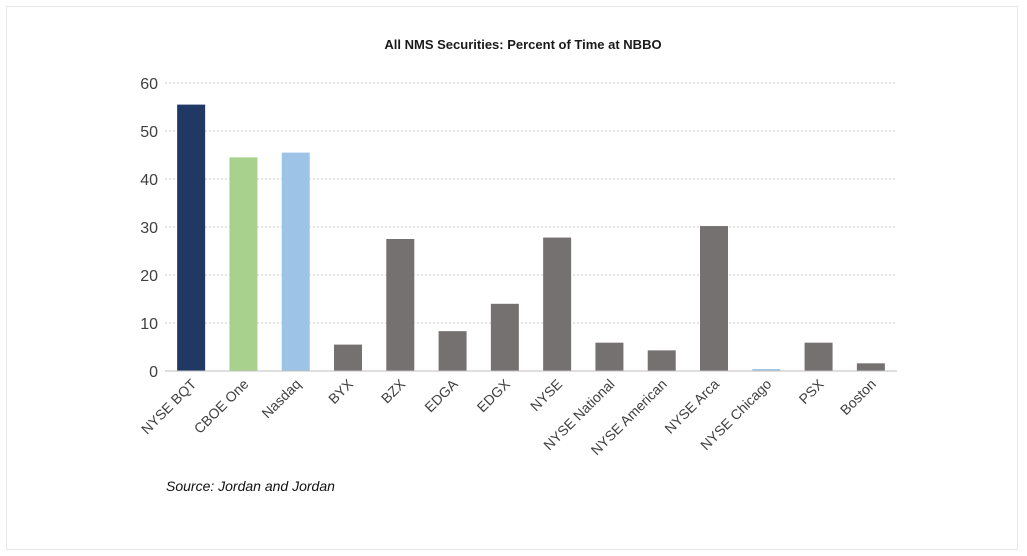 The height and width of the screenshot is (556, 1027). What do you see at coordinates (870, 367) in the screenshot?
I see `bar-boston` at bounding box center [870, 367].